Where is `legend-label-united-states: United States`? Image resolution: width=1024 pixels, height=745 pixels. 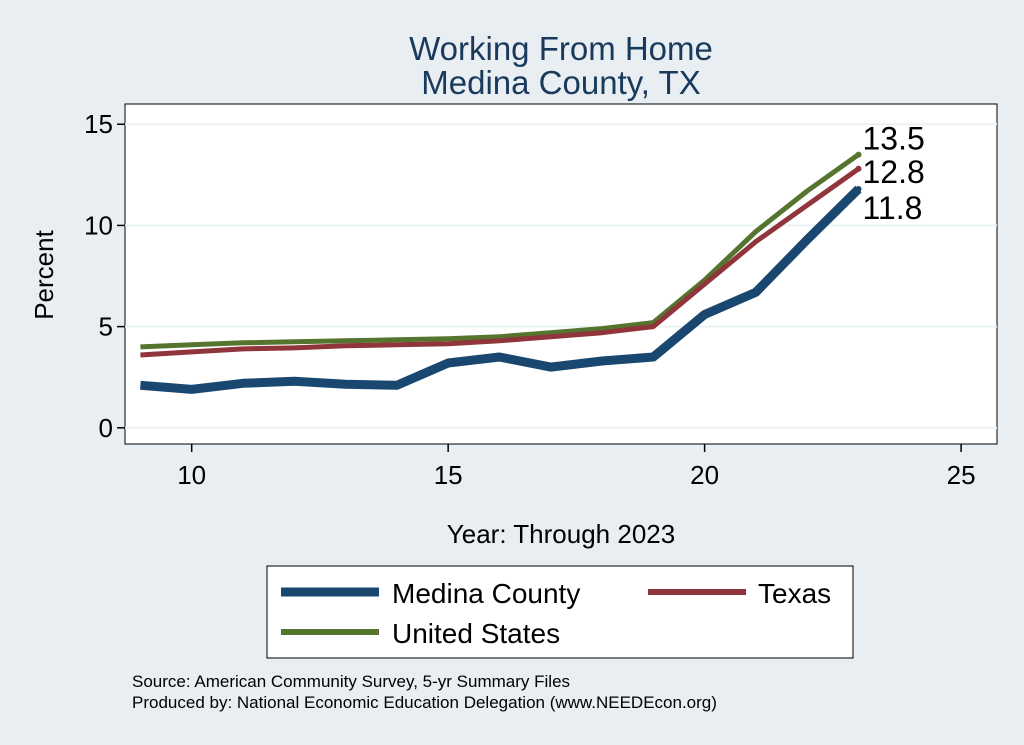 legend-label-united-states: United States is located at coordinates (476, 633).